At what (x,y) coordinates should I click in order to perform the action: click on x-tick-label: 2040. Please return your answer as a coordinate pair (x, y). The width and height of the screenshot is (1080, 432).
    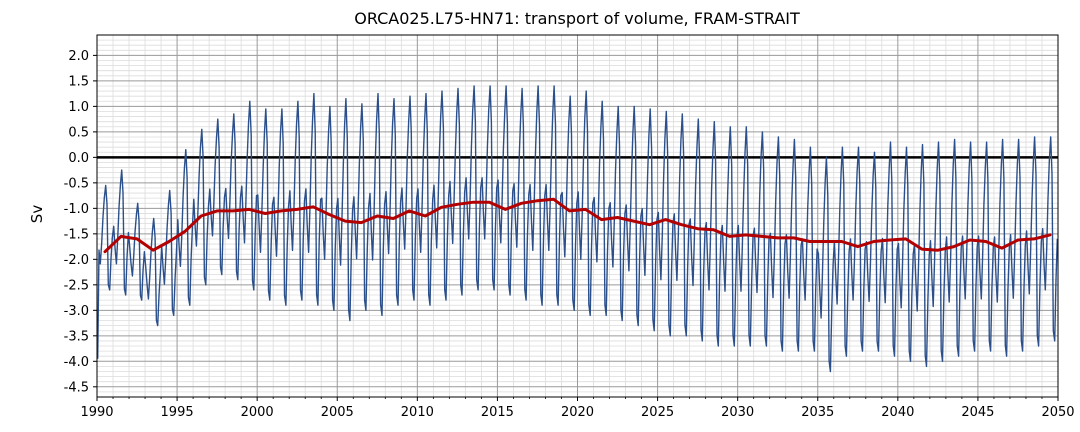
    Looking at the image, I should click on (897, 412).